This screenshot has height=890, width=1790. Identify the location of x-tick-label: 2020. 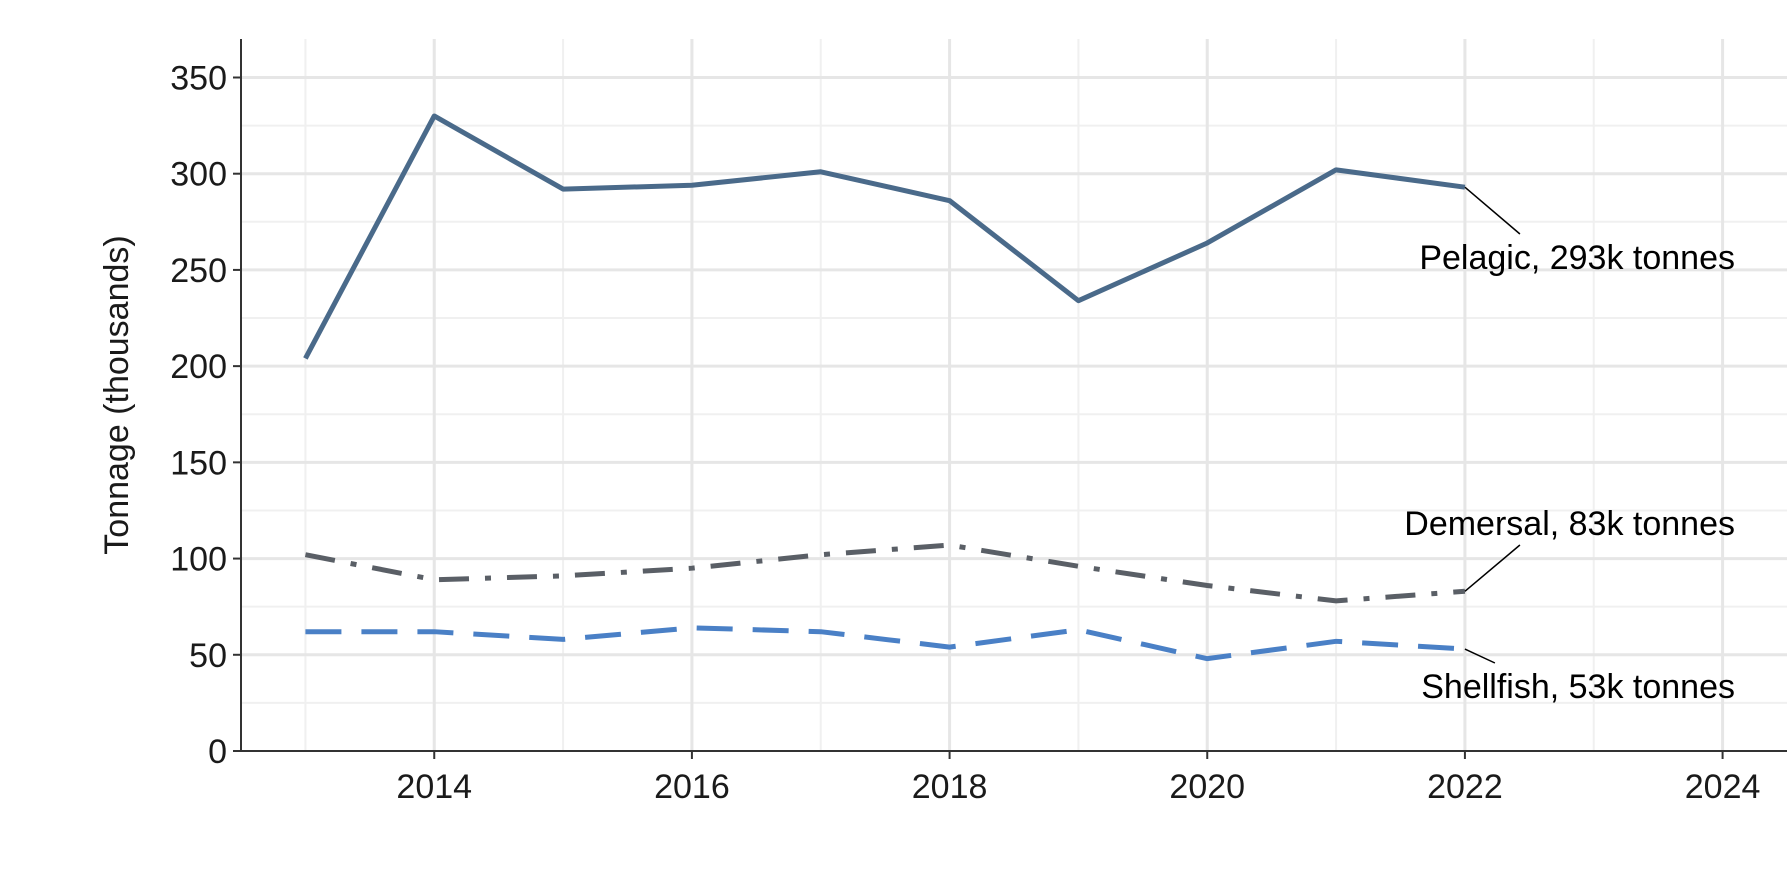
(1207, 787).